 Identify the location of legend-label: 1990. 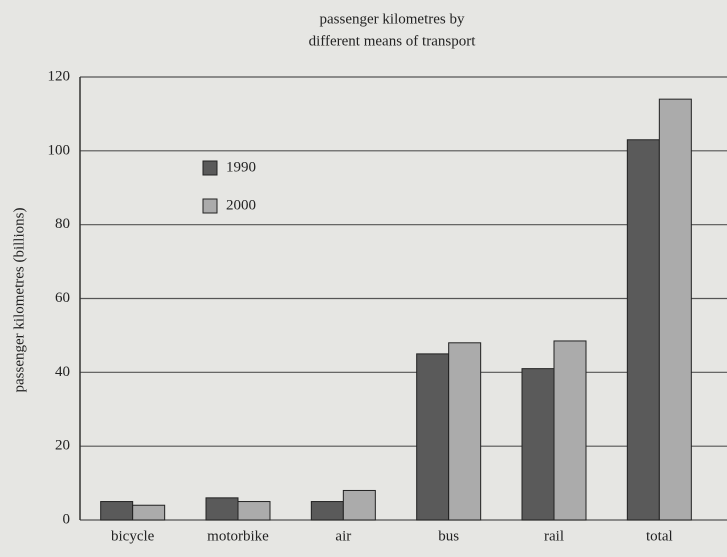
(241, 167).